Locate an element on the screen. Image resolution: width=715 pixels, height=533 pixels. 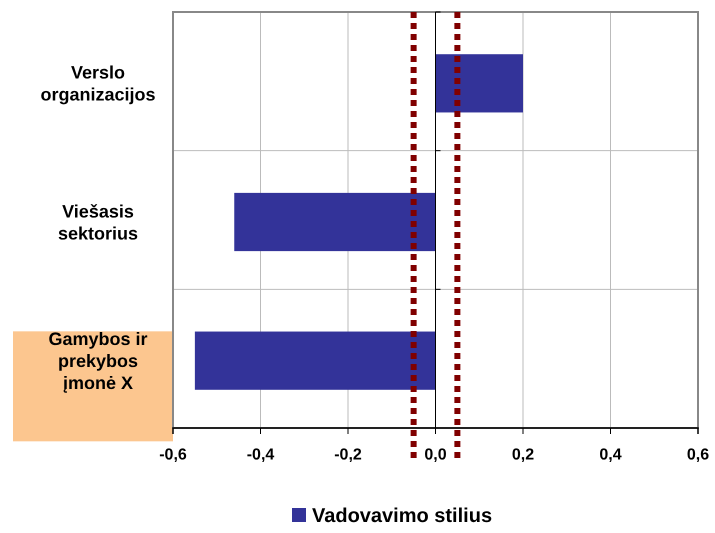
x-tick-label: 0,2 is located at coordinates (523, 455).